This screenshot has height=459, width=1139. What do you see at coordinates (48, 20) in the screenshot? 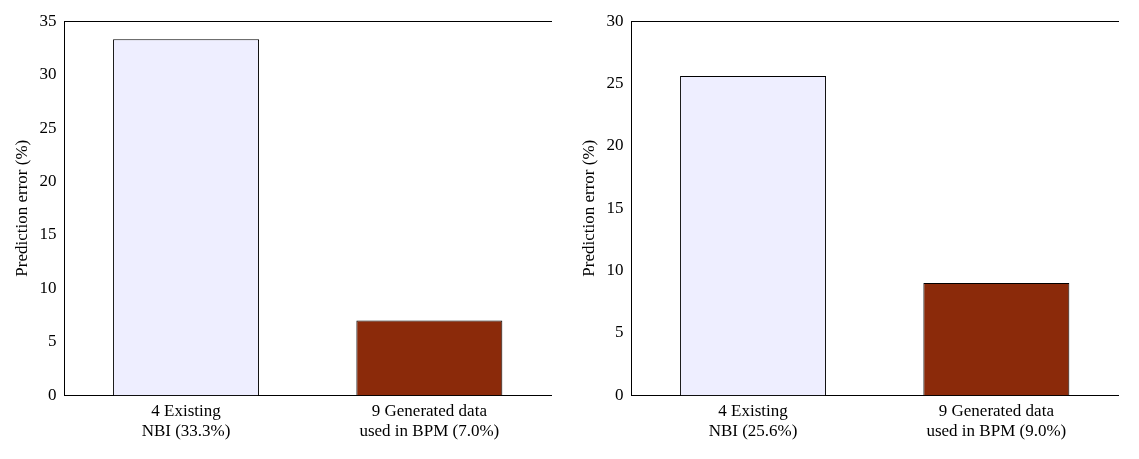
I see `y-tick-label: 35` at bounding box center [48, 20].